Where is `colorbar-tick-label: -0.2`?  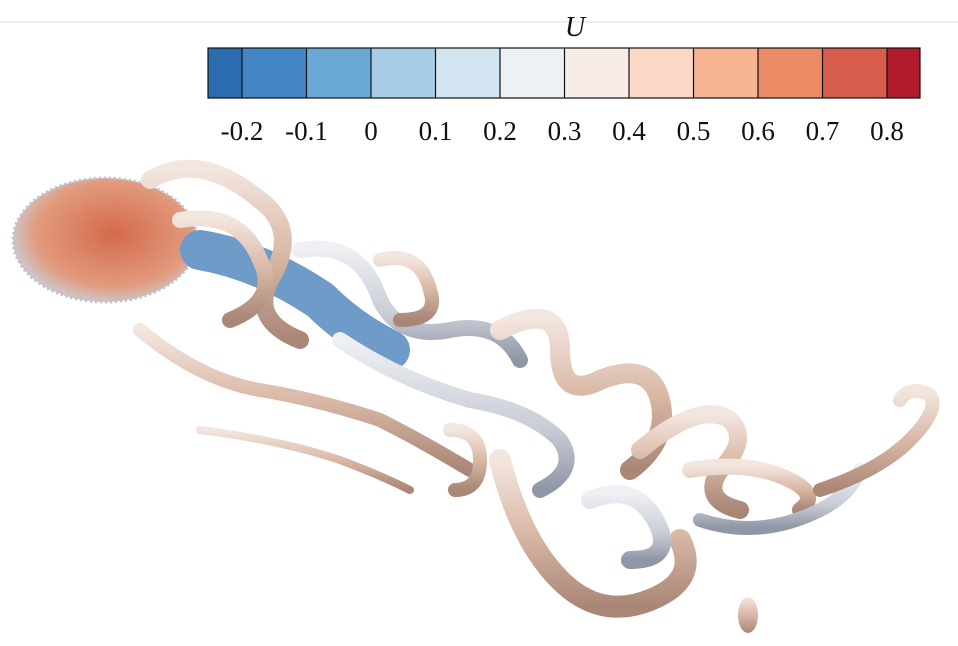
colorbar-tick-label: -0.2 is located at coordinates (242, 131).